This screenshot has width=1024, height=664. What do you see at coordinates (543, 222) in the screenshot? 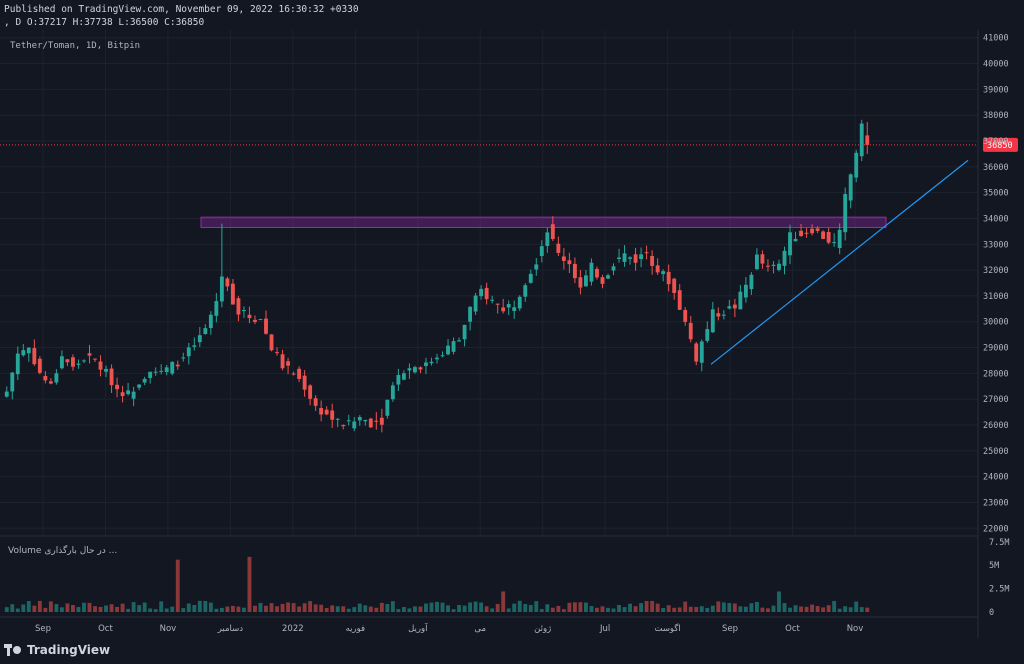
I see `resistance-zone-rect` at bounding box center [543, 222].